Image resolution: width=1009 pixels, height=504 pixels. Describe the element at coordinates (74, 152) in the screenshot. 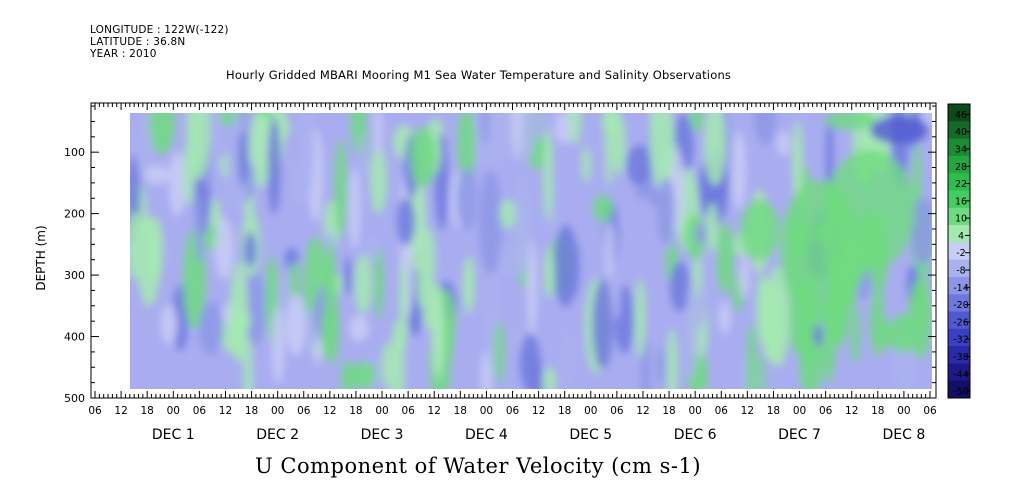

I see `y-tick-label: 100` at that location.